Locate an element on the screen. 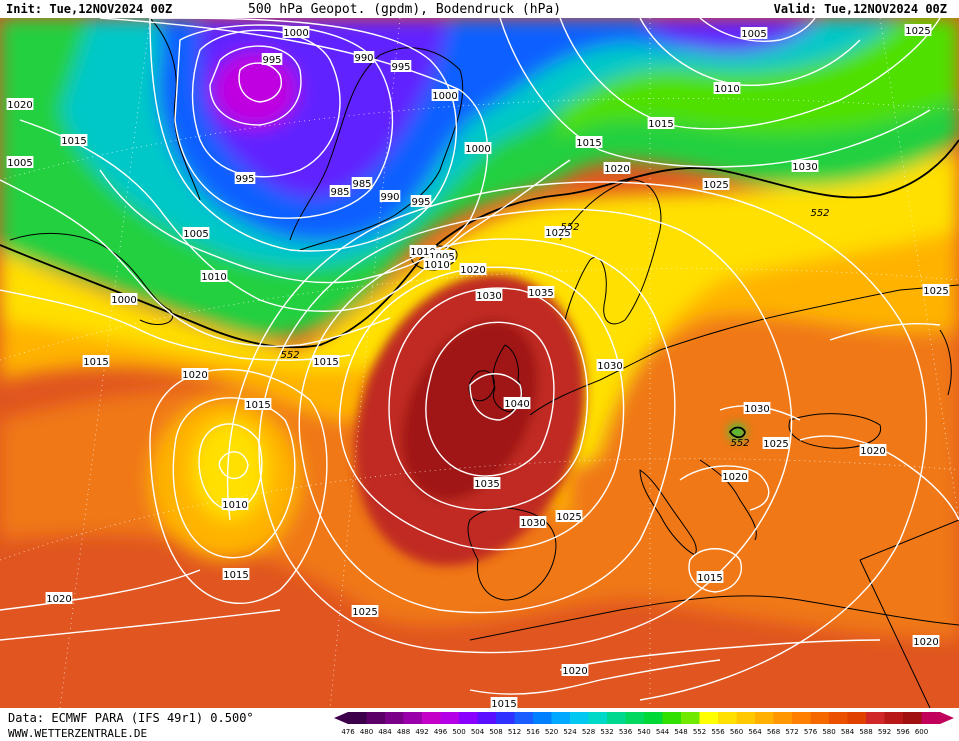 This screenshot has width=959, height=741. legend-tick-label: 580 is located at coordinates (828, 732).